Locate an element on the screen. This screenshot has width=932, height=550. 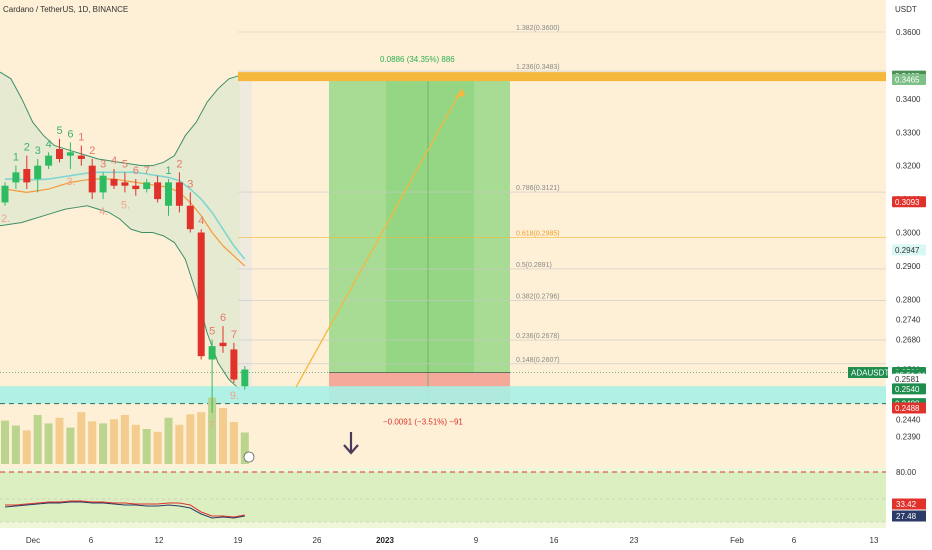
td-count-down-5: 6 is located at coordinates (136, 171).